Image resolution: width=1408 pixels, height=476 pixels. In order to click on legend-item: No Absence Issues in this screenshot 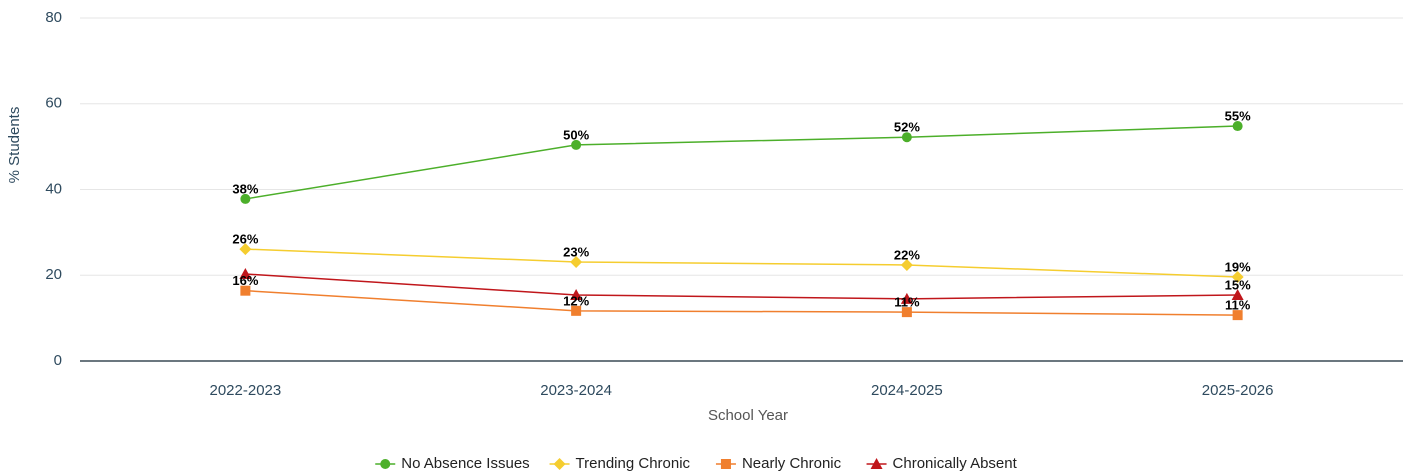, I will do `click(452, 463)`.